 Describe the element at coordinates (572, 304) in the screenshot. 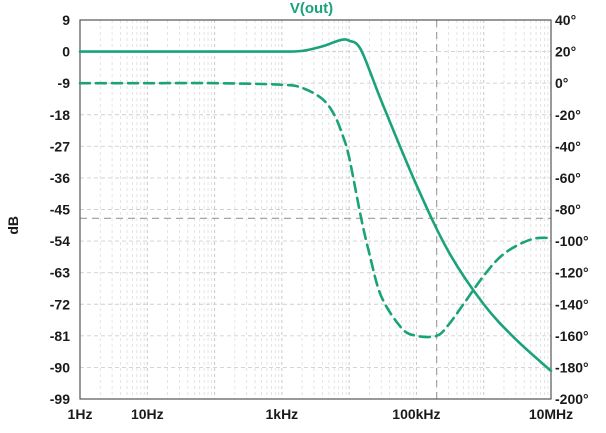

I see `right-tick-label: -140°` at that location.